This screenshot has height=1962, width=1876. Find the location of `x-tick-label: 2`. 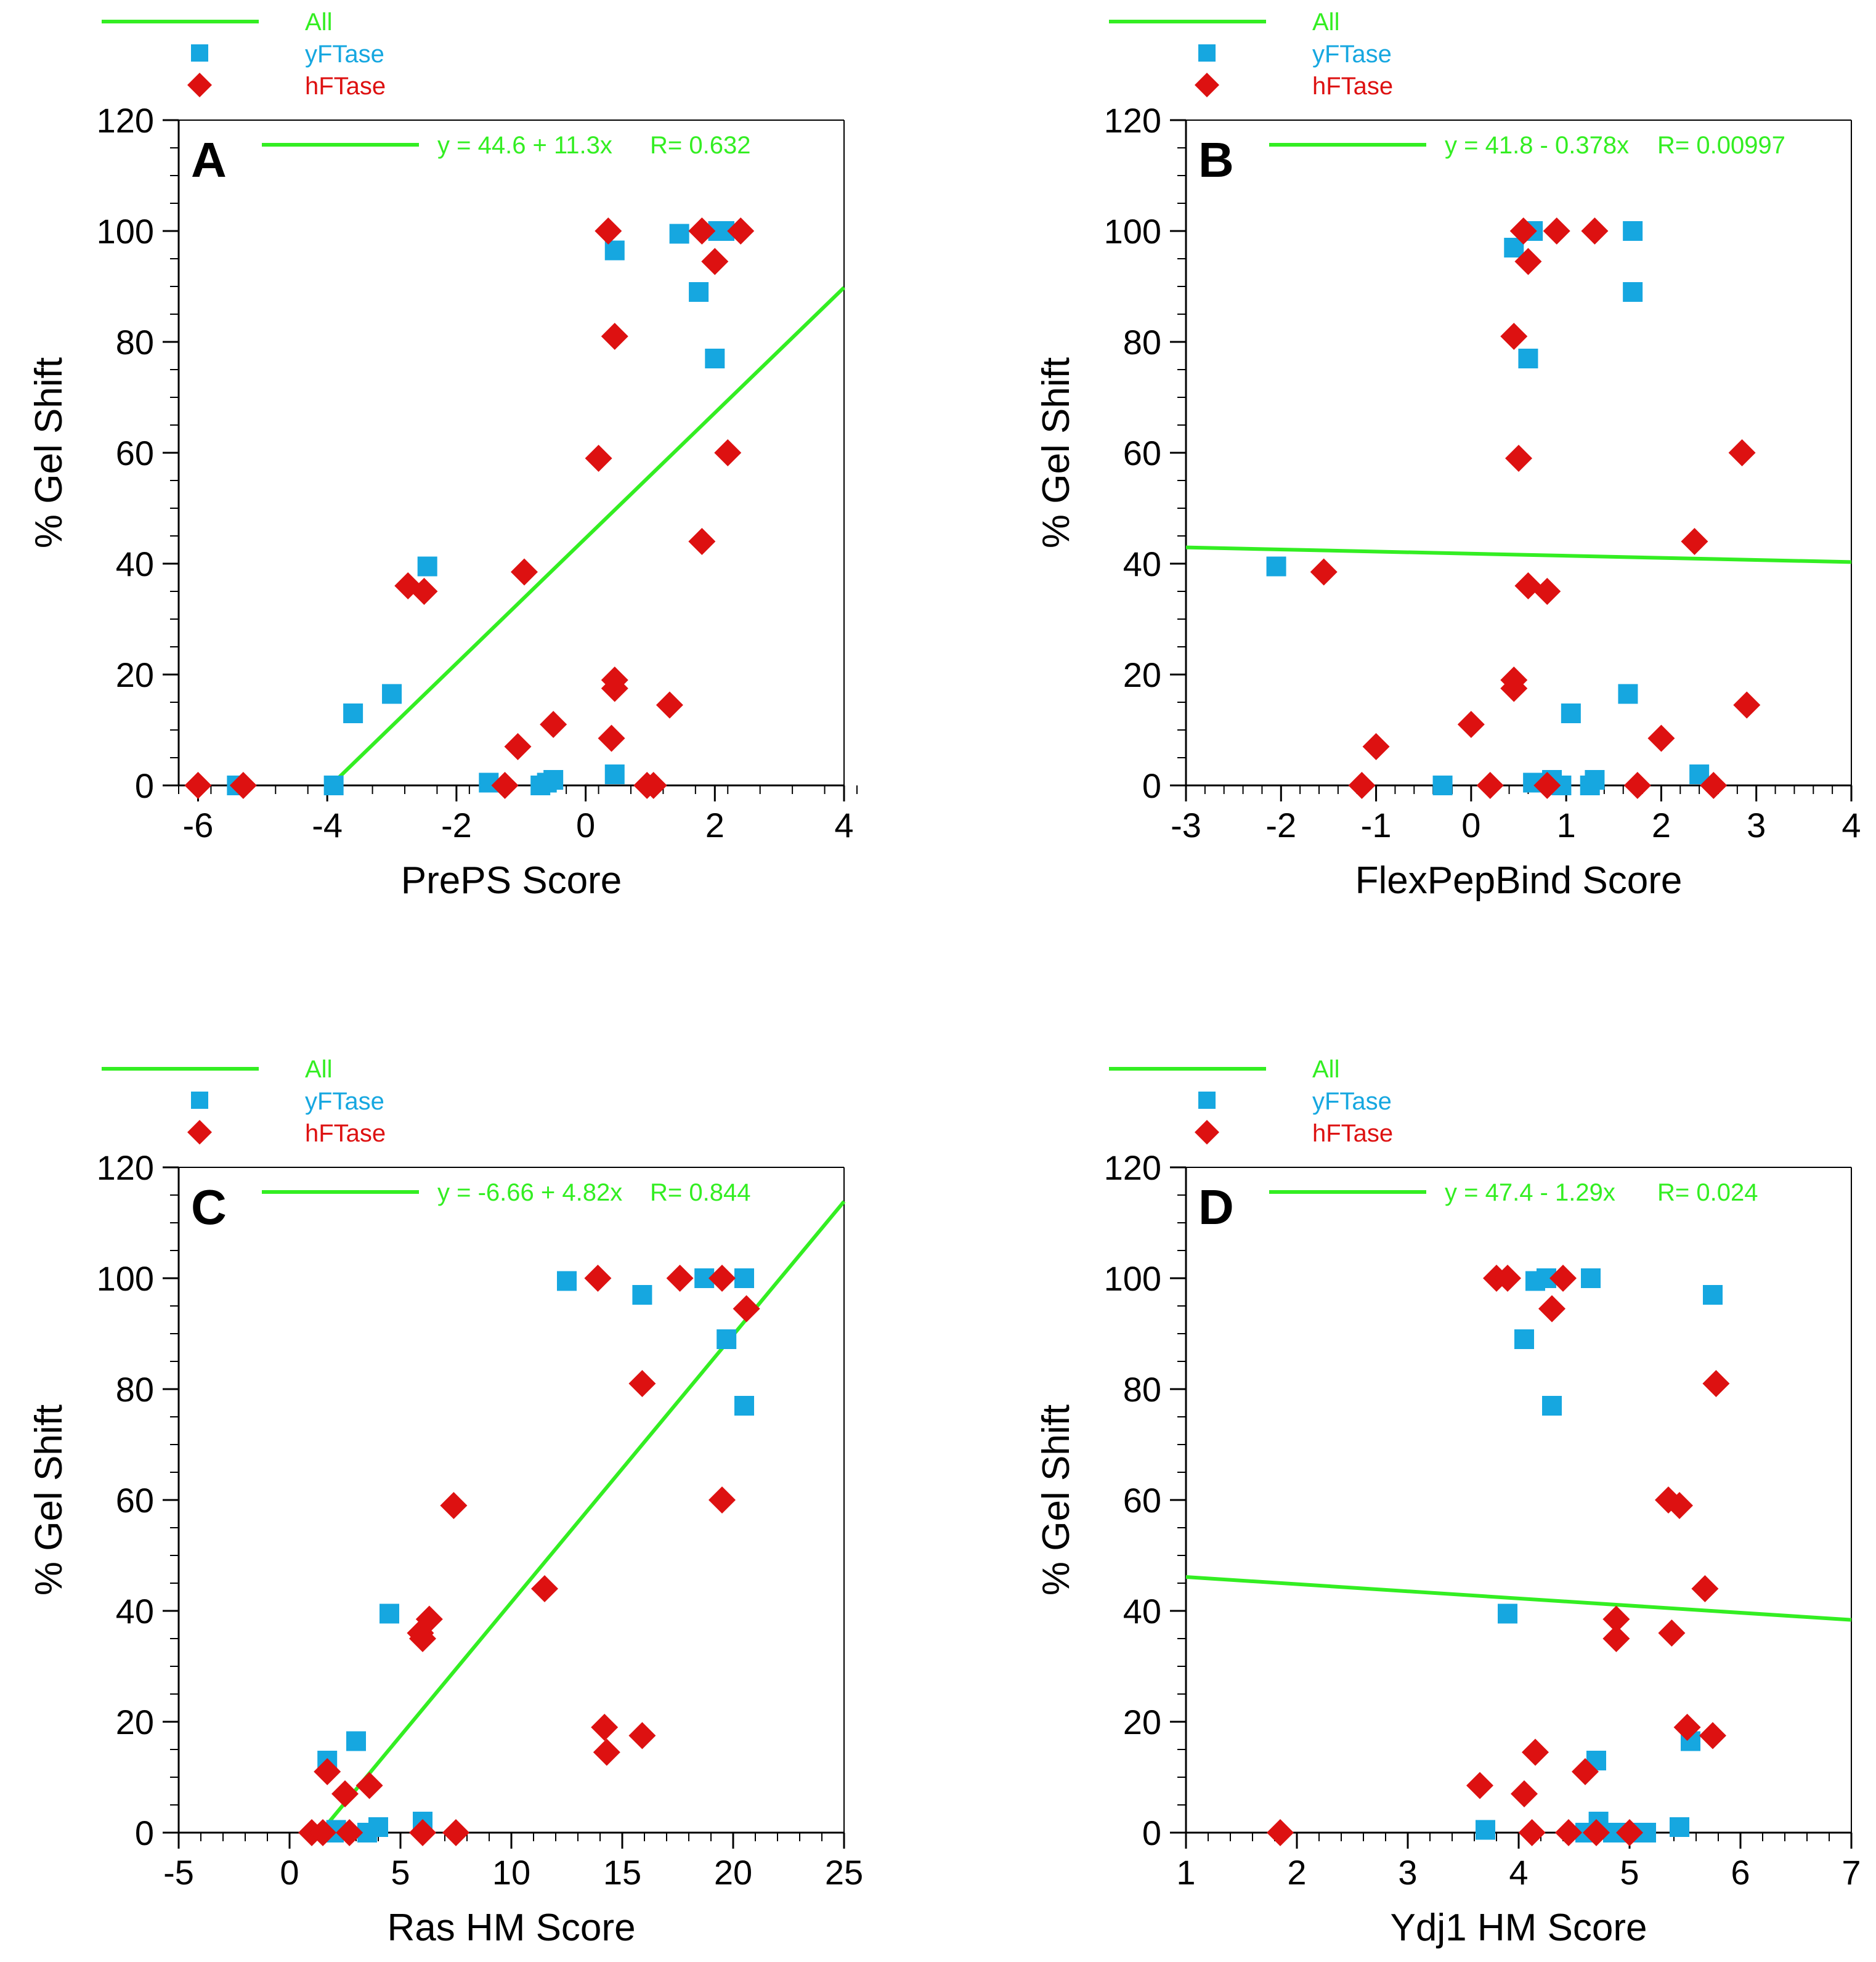

x-tick-label: 2 is located at coordinates (715, 825).